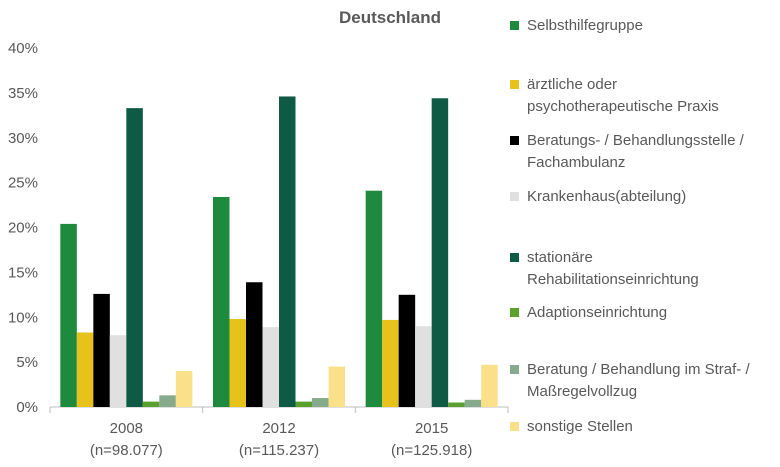 The image size is (780, 467). I want to click on bar-3-2015, so click(407, 350).